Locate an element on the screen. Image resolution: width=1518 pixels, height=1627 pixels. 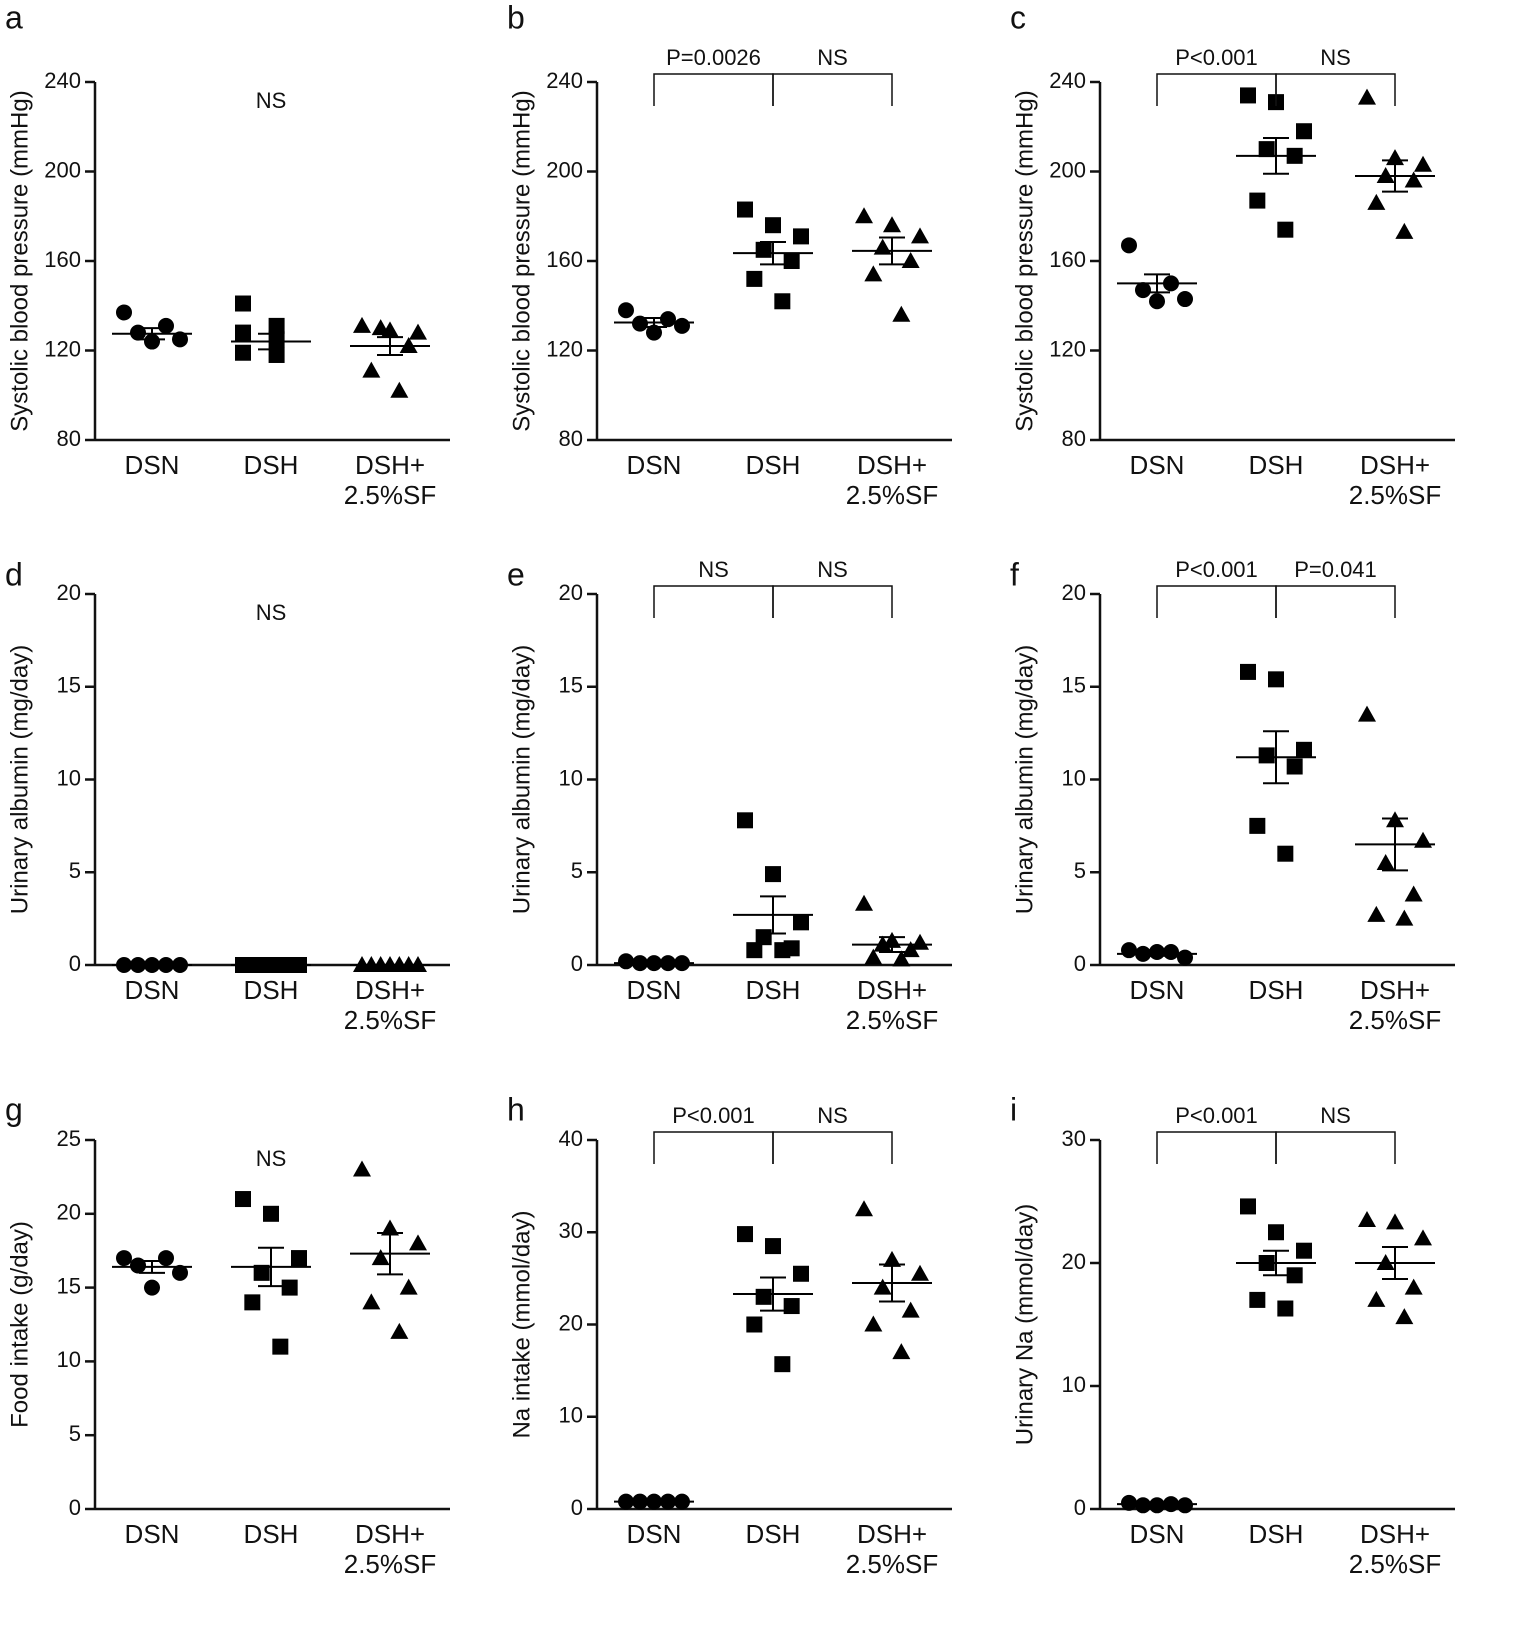
panel-label: a is located at coordinates (14, 17).